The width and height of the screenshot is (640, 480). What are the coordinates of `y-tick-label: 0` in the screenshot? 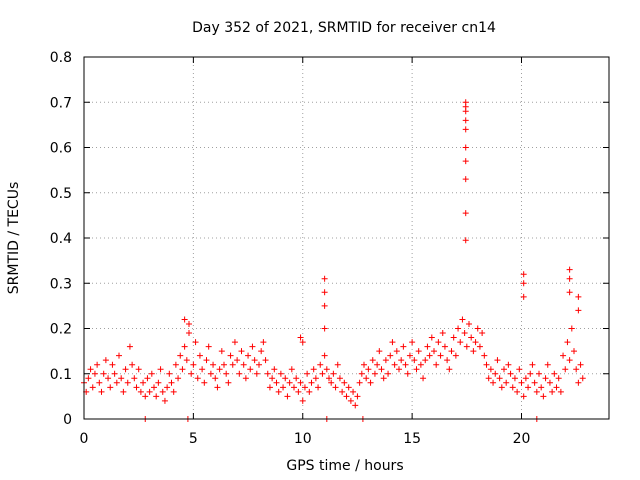 It's located at (67, 420).